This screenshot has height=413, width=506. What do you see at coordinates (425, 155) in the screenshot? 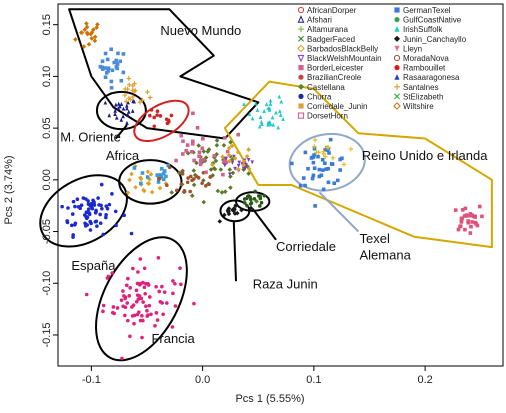
I see `annotation-reino-unido-e-irlanda: Reino Unido e Irlanda` at bounding box center [425, 155].